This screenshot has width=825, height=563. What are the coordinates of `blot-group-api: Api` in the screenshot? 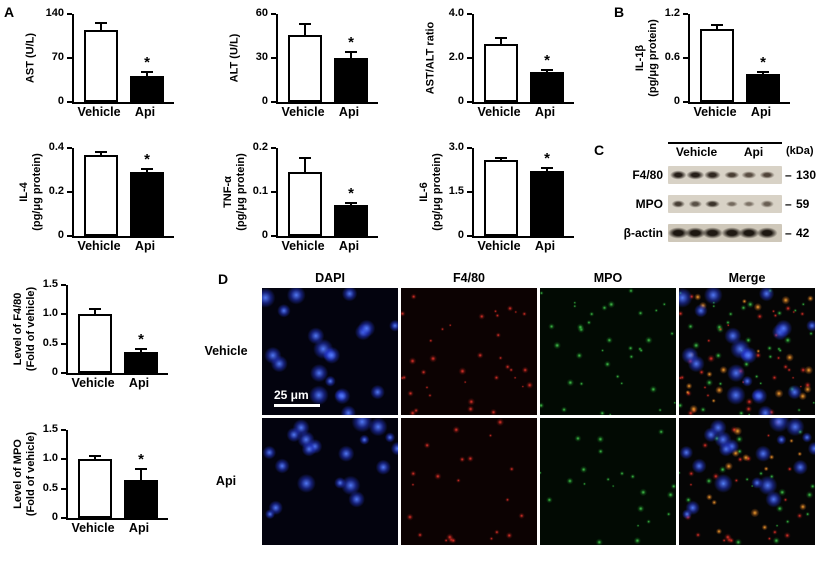 It's located at (753, 152).